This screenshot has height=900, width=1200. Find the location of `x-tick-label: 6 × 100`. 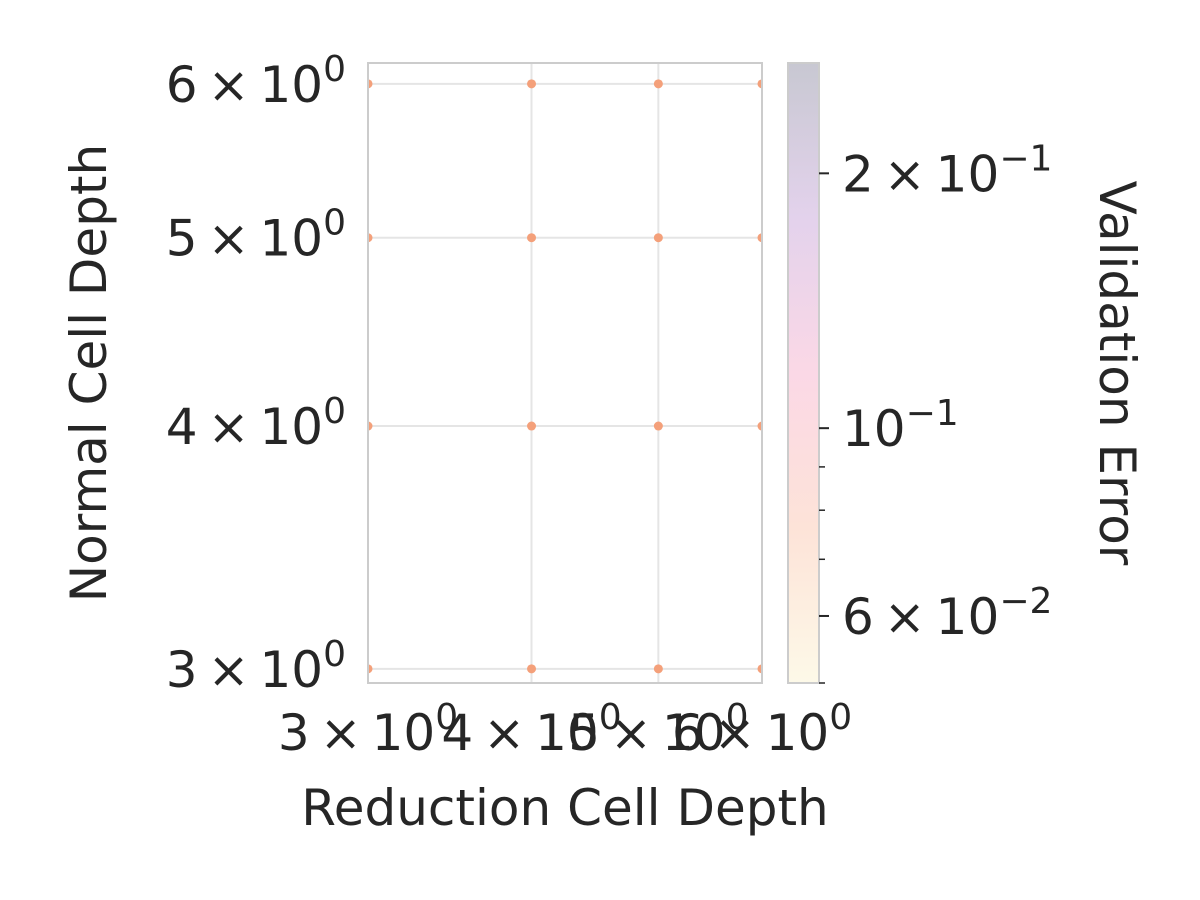

x-tick-label: 6 × 100 is located at coordinates (762, 729).